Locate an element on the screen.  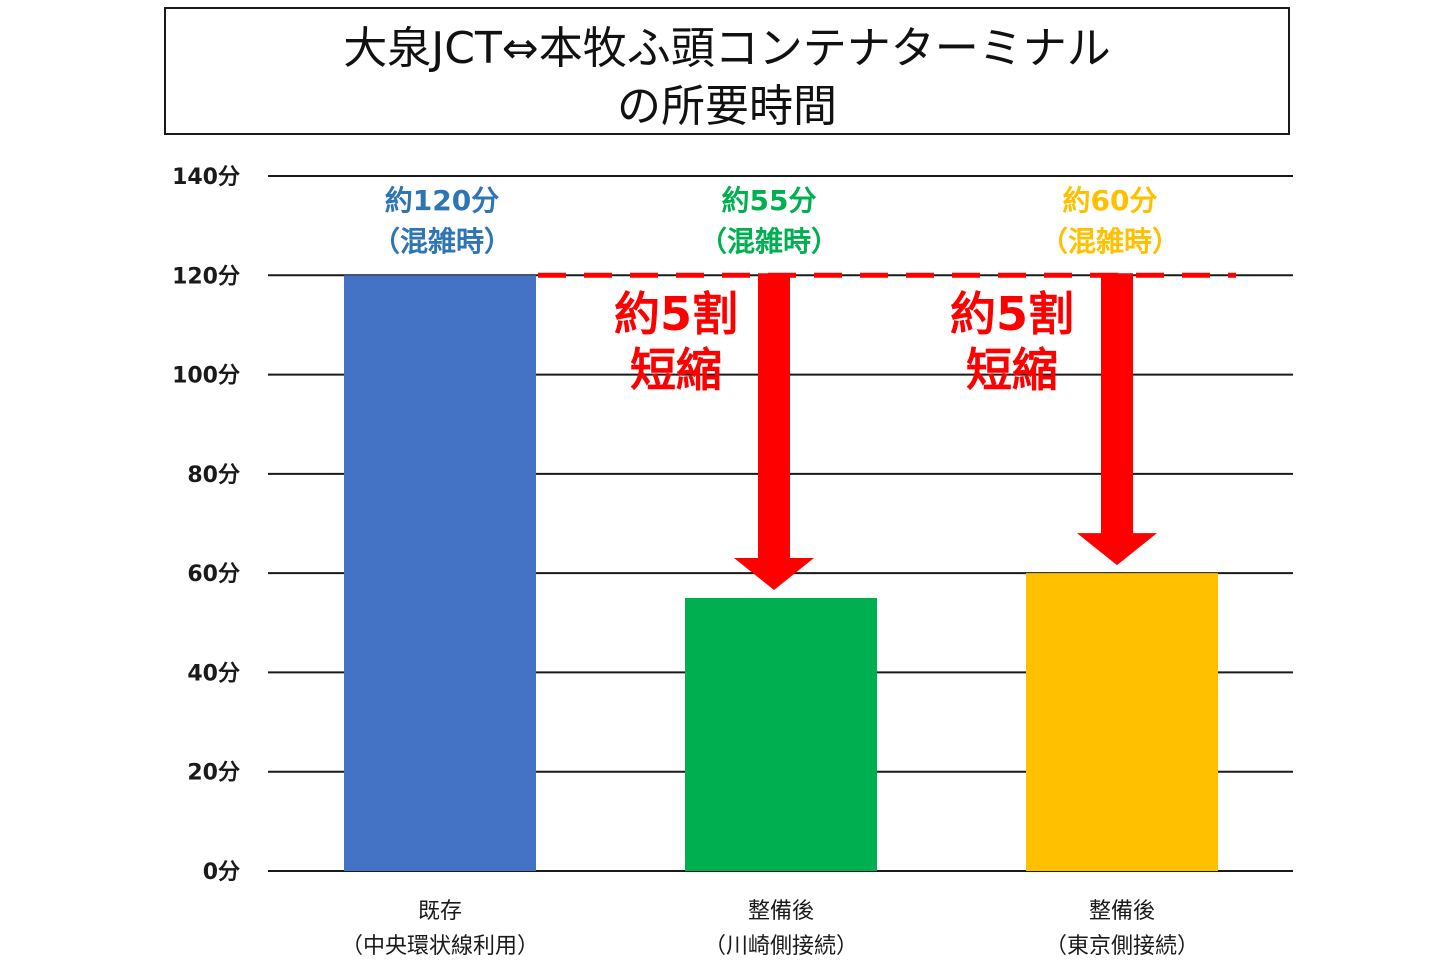
y-tick-label: 140分 is located at coordinates (206, 177).